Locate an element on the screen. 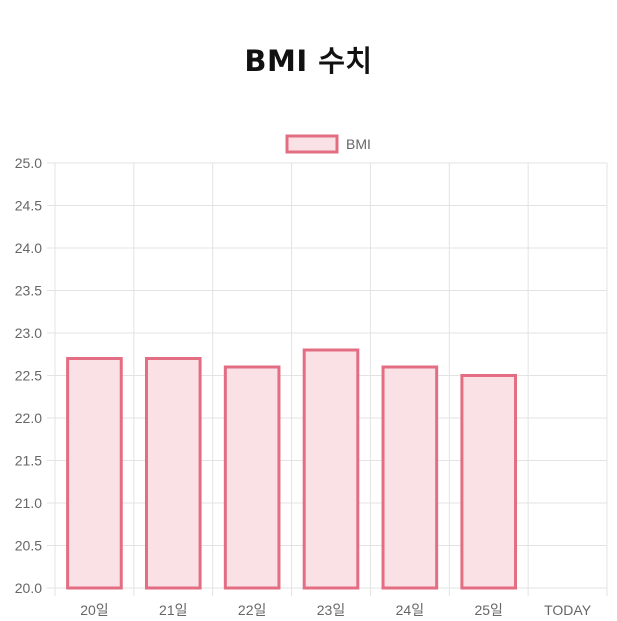 The height and width of the screenshot is (621, 617). x-tick-label: TODAY is located at coordinates (568, 610).